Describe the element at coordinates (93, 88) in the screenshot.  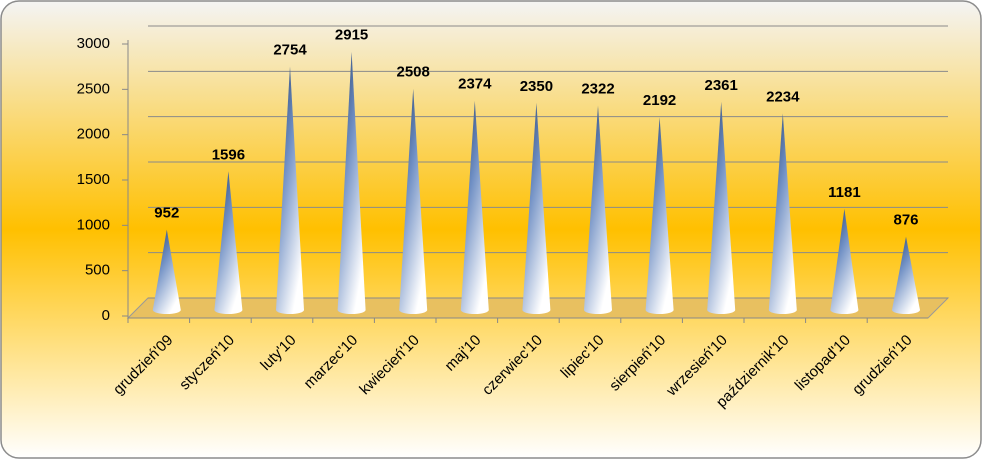
I see `y-tick-label: 2500` at that location.